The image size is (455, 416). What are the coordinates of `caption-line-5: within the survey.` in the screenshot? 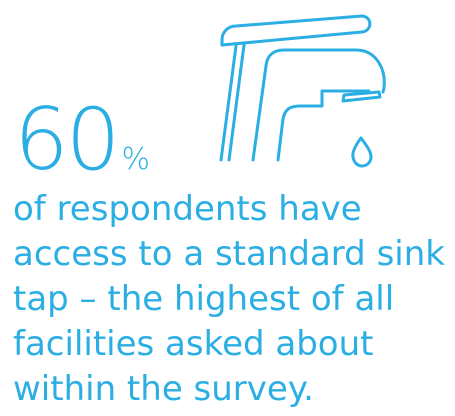 It's located at (163, 389).